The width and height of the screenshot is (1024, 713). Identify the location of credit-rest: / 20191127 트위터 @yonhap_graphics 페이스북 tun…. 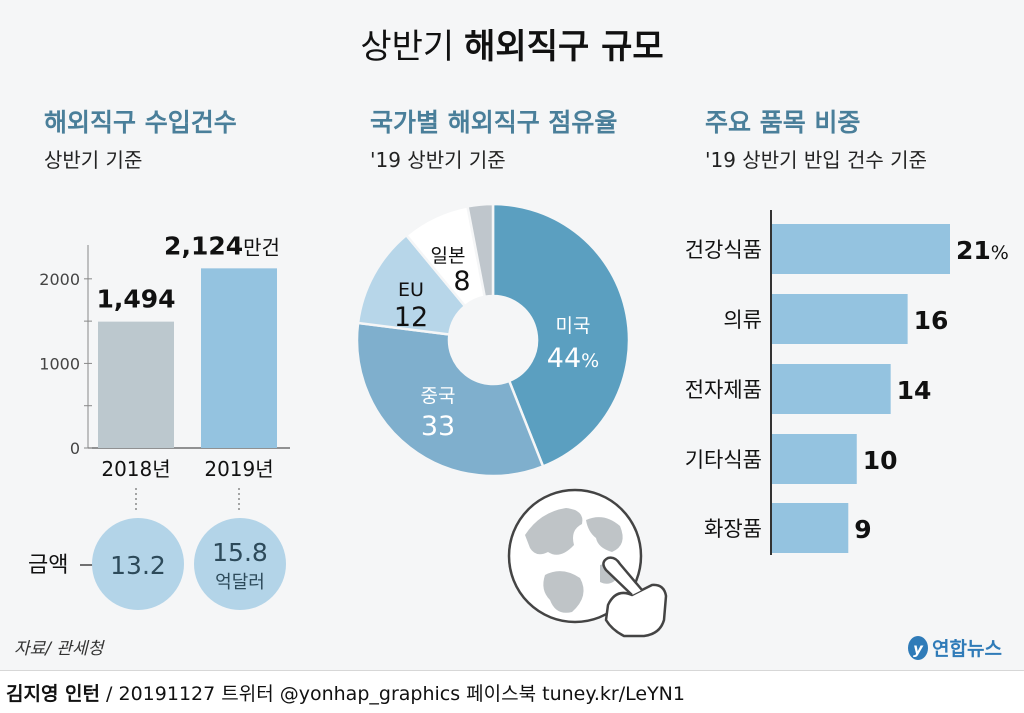
(392, 694).